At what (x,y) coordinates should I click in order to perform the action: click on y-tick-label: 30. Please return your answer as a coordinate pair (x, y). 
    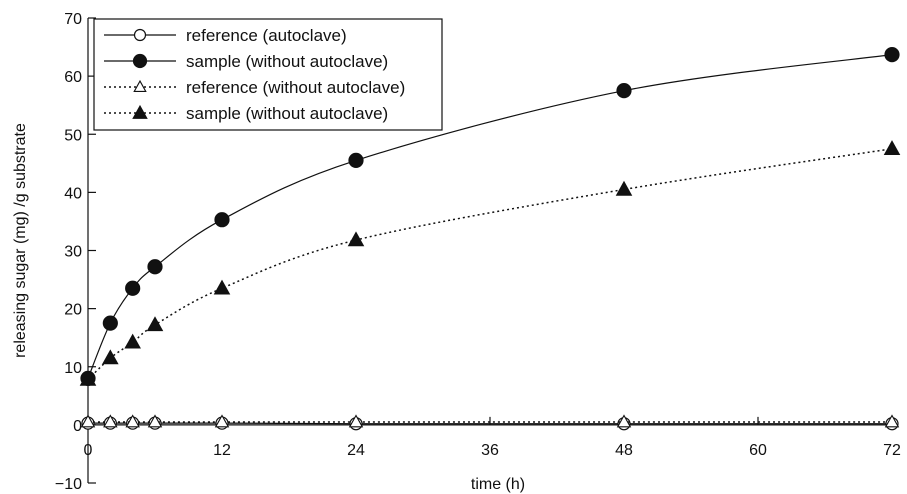
    Looking at the image, I should click on (73, 252).